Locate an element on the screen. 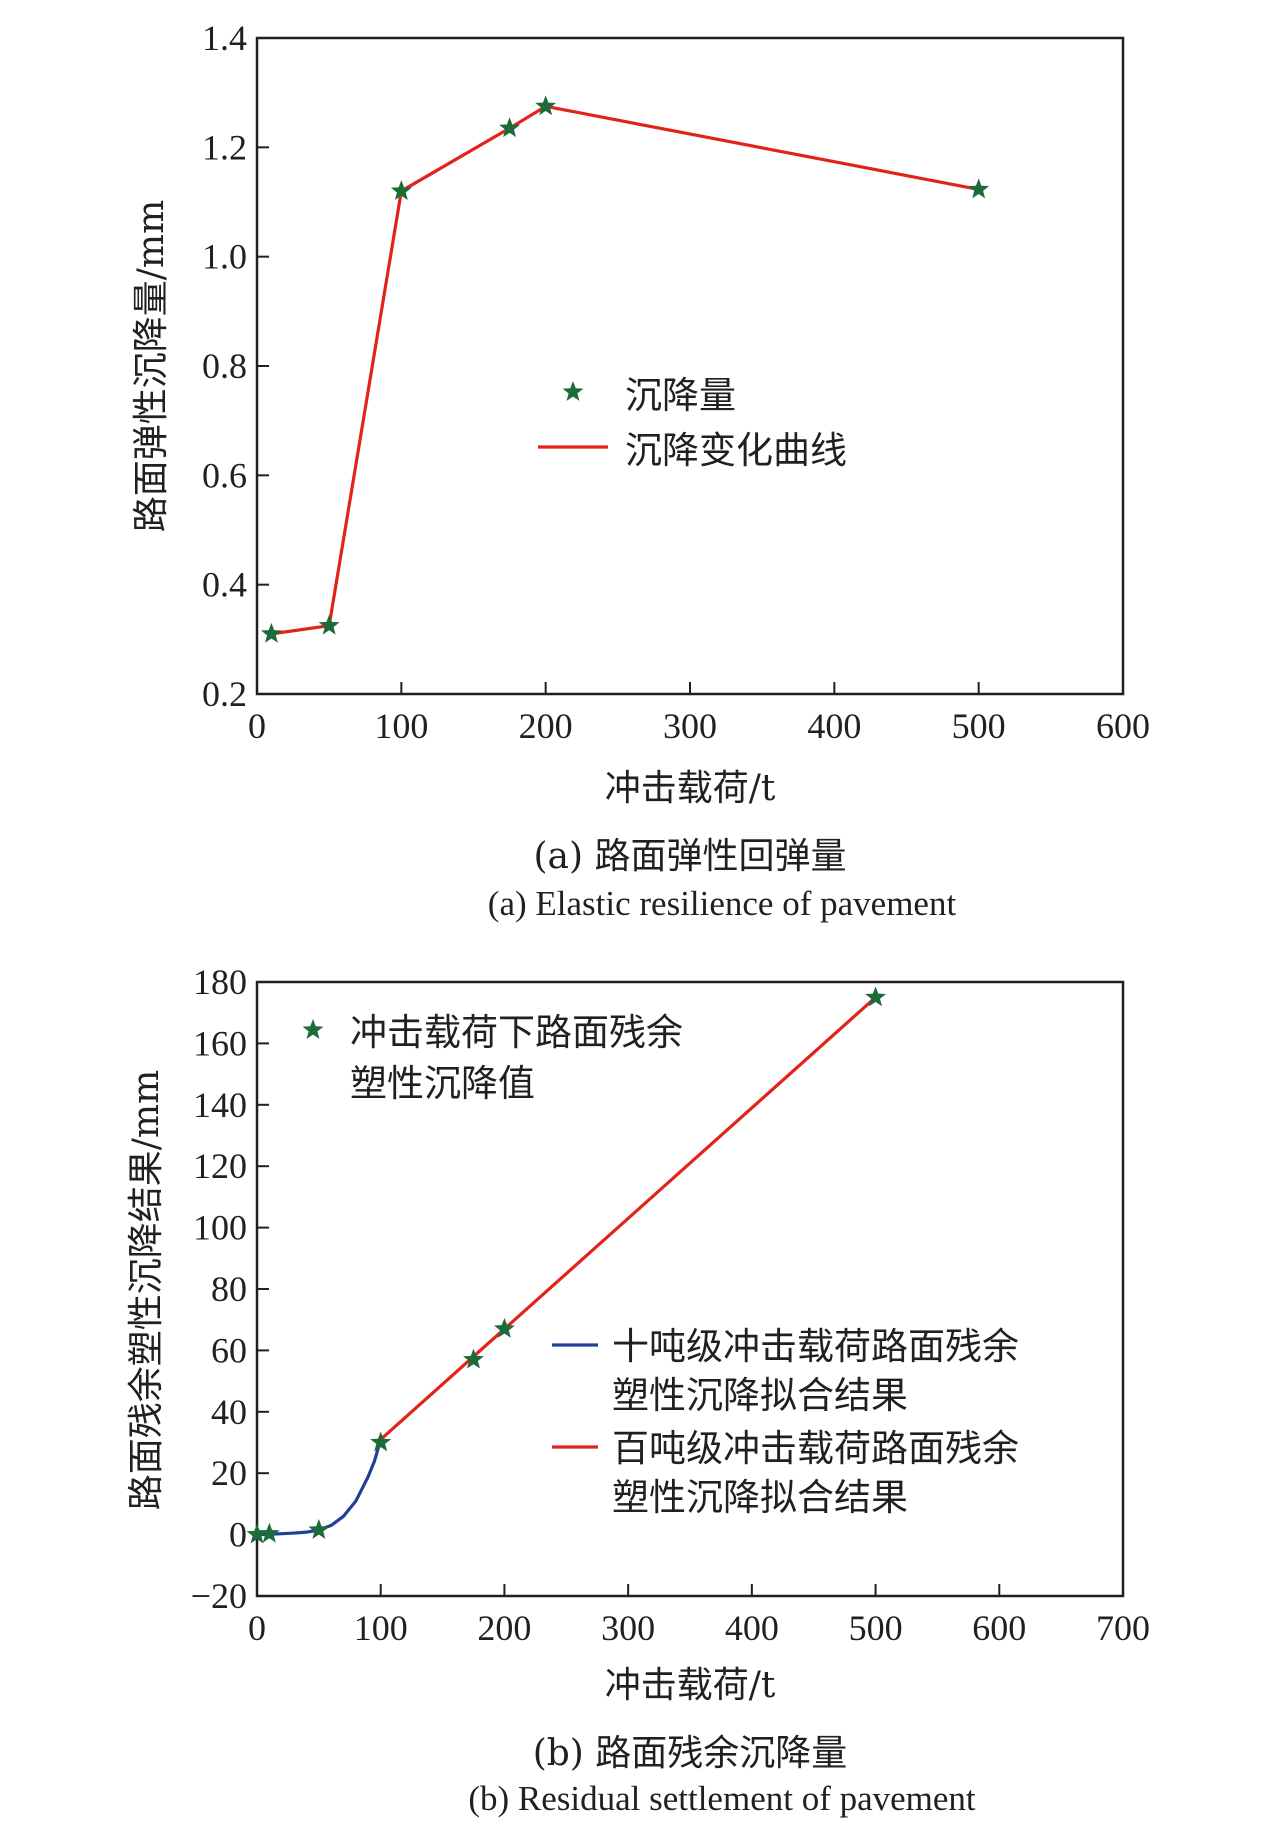 The image size is (1276, 1825). chart-b-x-axis-label: 冲击载荷/t is located at coordinates (690, 1685).